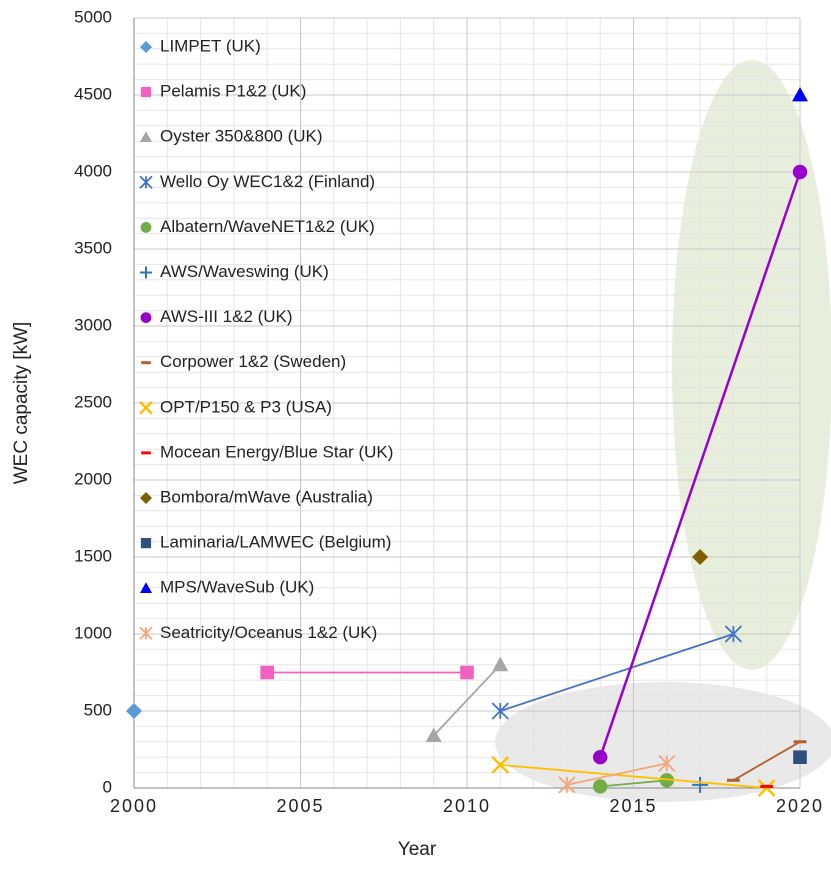  I want to click on legend-label: AWS/Waveswing (UK), so click(244, 271).